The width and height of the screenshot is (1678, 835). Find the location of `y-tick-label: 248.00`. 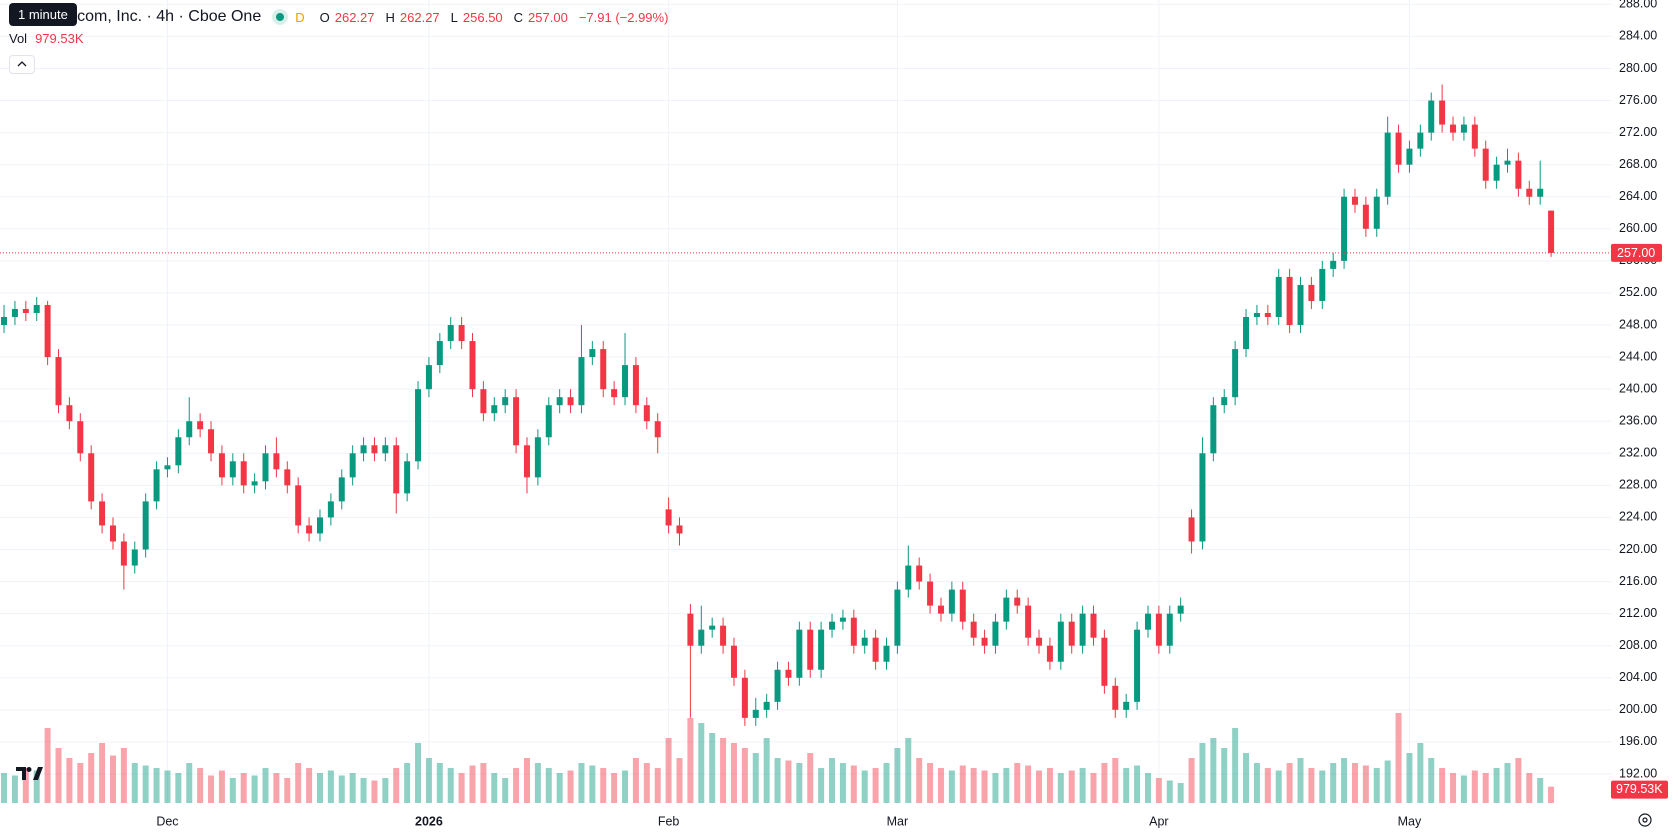

y-tick-label: 248.00 is located at coordinates (1638, 324).